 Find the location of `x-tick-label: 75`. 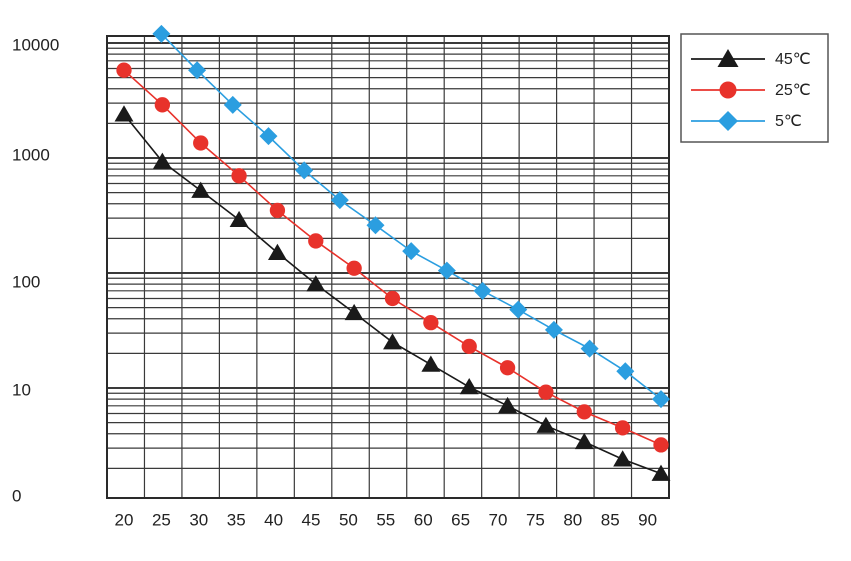

x-tick-label: 75 is located at coordinates (535, 519).